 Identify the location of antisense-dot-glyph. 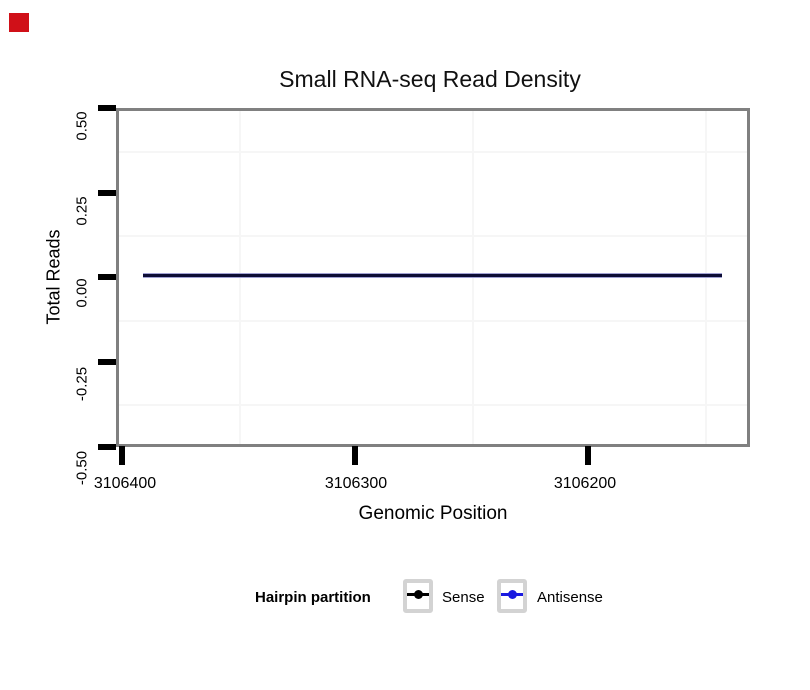
(512, 594).